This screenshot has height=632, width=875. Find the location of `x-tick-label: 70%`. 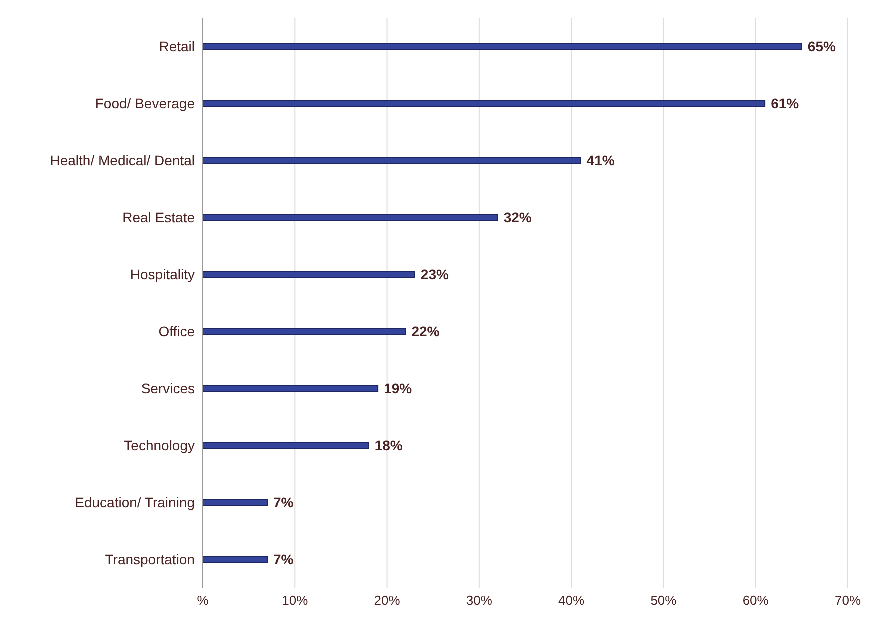

x-tick-label: 70% is located at coordinates (848, 600).